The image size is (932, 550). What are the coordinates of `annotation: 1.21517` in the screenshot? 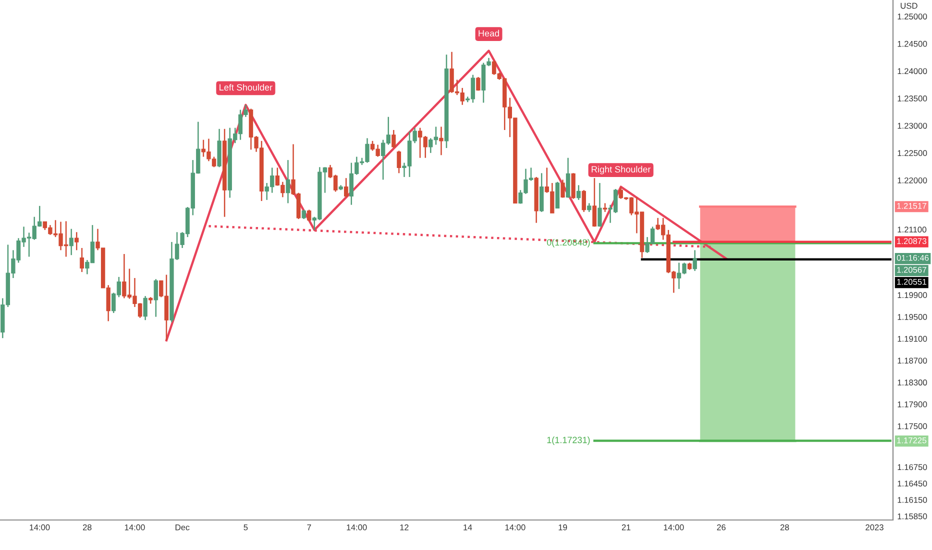 It's located at (911, 205).